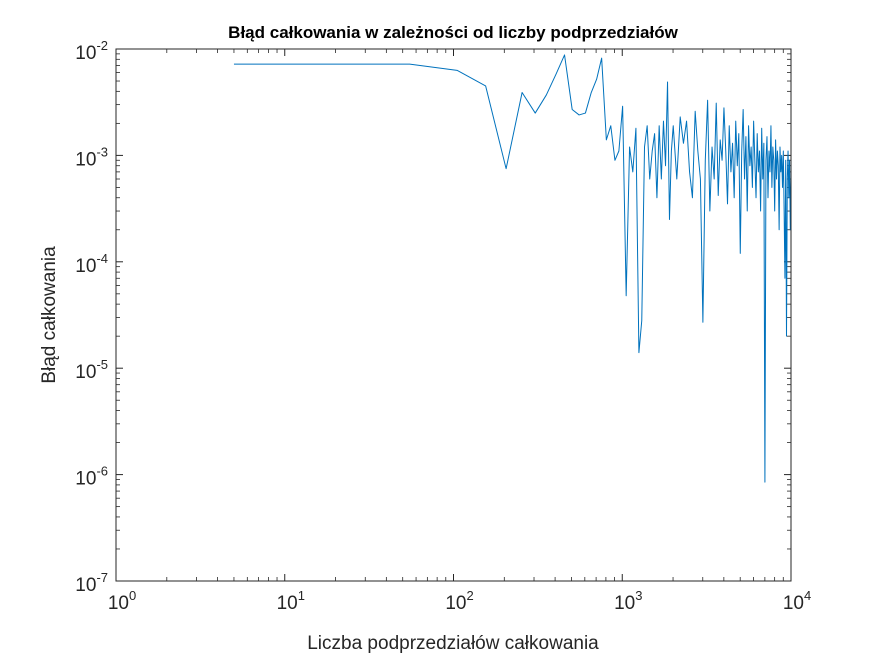 The image size is (875, 661). I want to click on y-tick-label: 10⁻⁴, so click(91, 264).